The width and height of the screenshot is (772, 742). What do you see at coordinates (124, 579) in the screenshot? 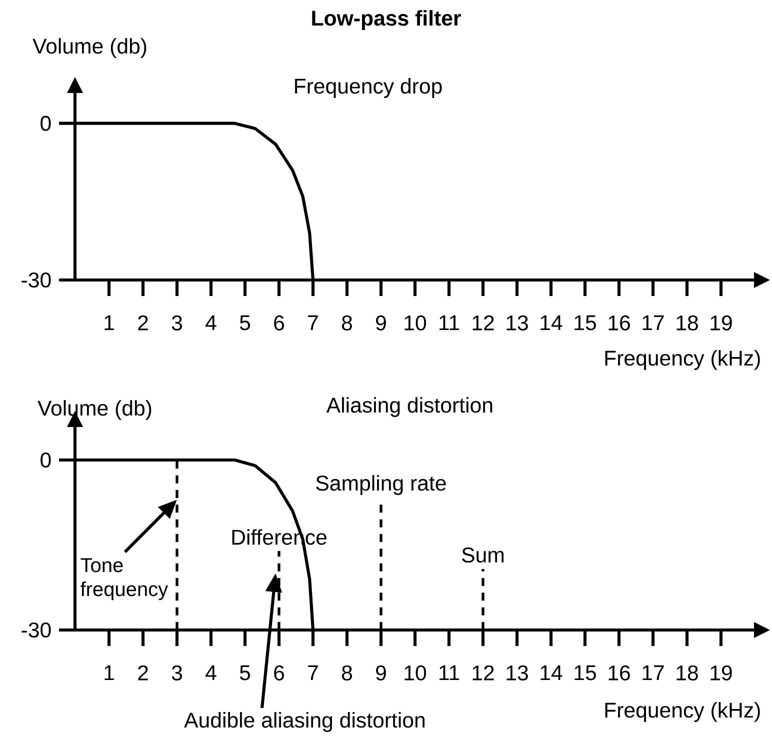
I see `annotation: Tone frequency` at bounding box center [124, 579].